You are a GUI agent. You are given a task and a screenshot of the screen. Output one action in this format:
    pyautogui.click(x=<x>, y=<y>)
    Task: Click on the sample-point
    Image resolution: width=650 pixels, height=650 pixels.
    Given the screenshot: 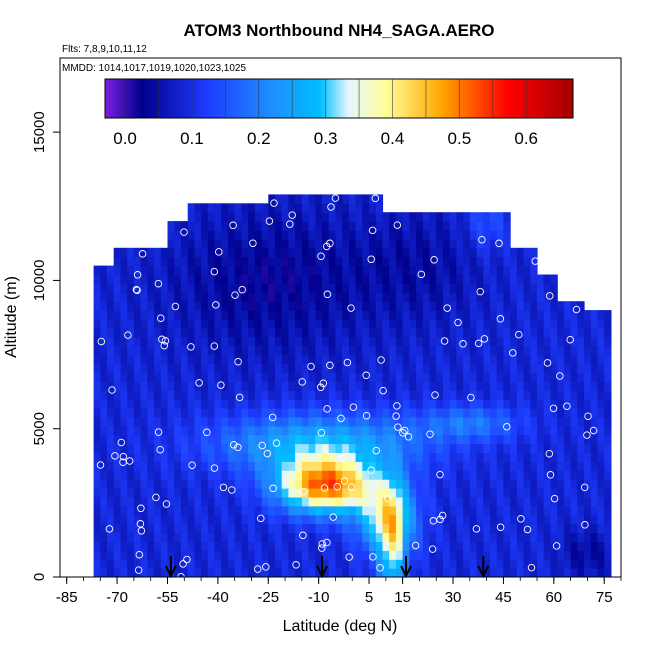 What is the action you would take?
    pyautogui.click(x=458, y=322)
    